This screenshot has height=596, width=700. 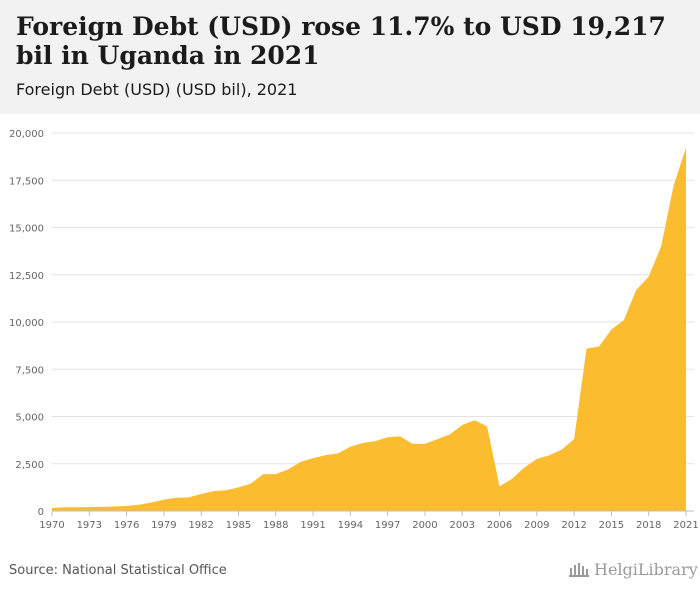 What do you see at coordinates (579, 569) in the screenshot?
I see `library-building-icon` at bounding box center [579, 569].